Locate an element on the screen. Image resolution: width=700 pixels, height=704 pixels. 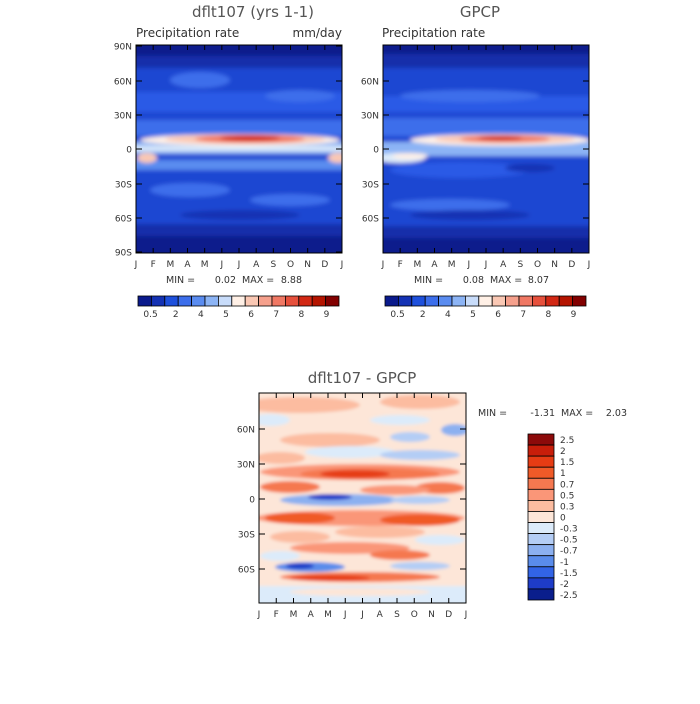
panel3-y-tick-label: 30S is located at coordinates (246, 536).